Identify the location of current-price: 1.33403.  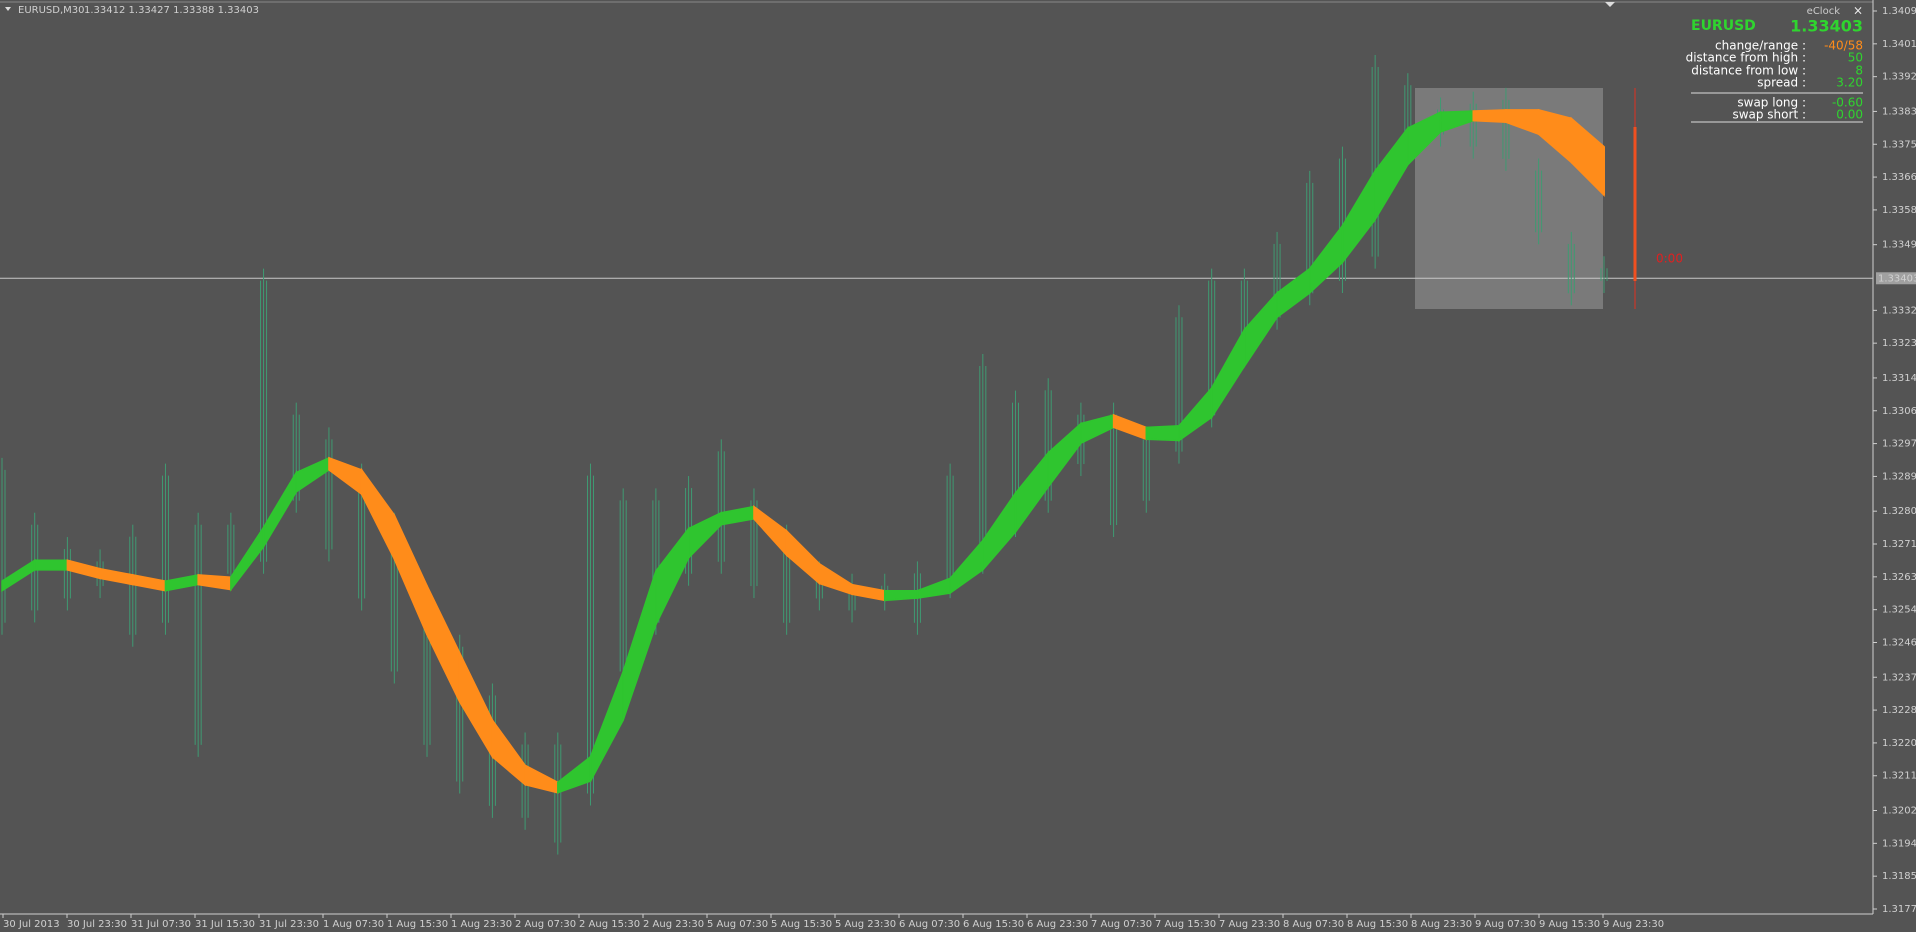
(1897, 278).